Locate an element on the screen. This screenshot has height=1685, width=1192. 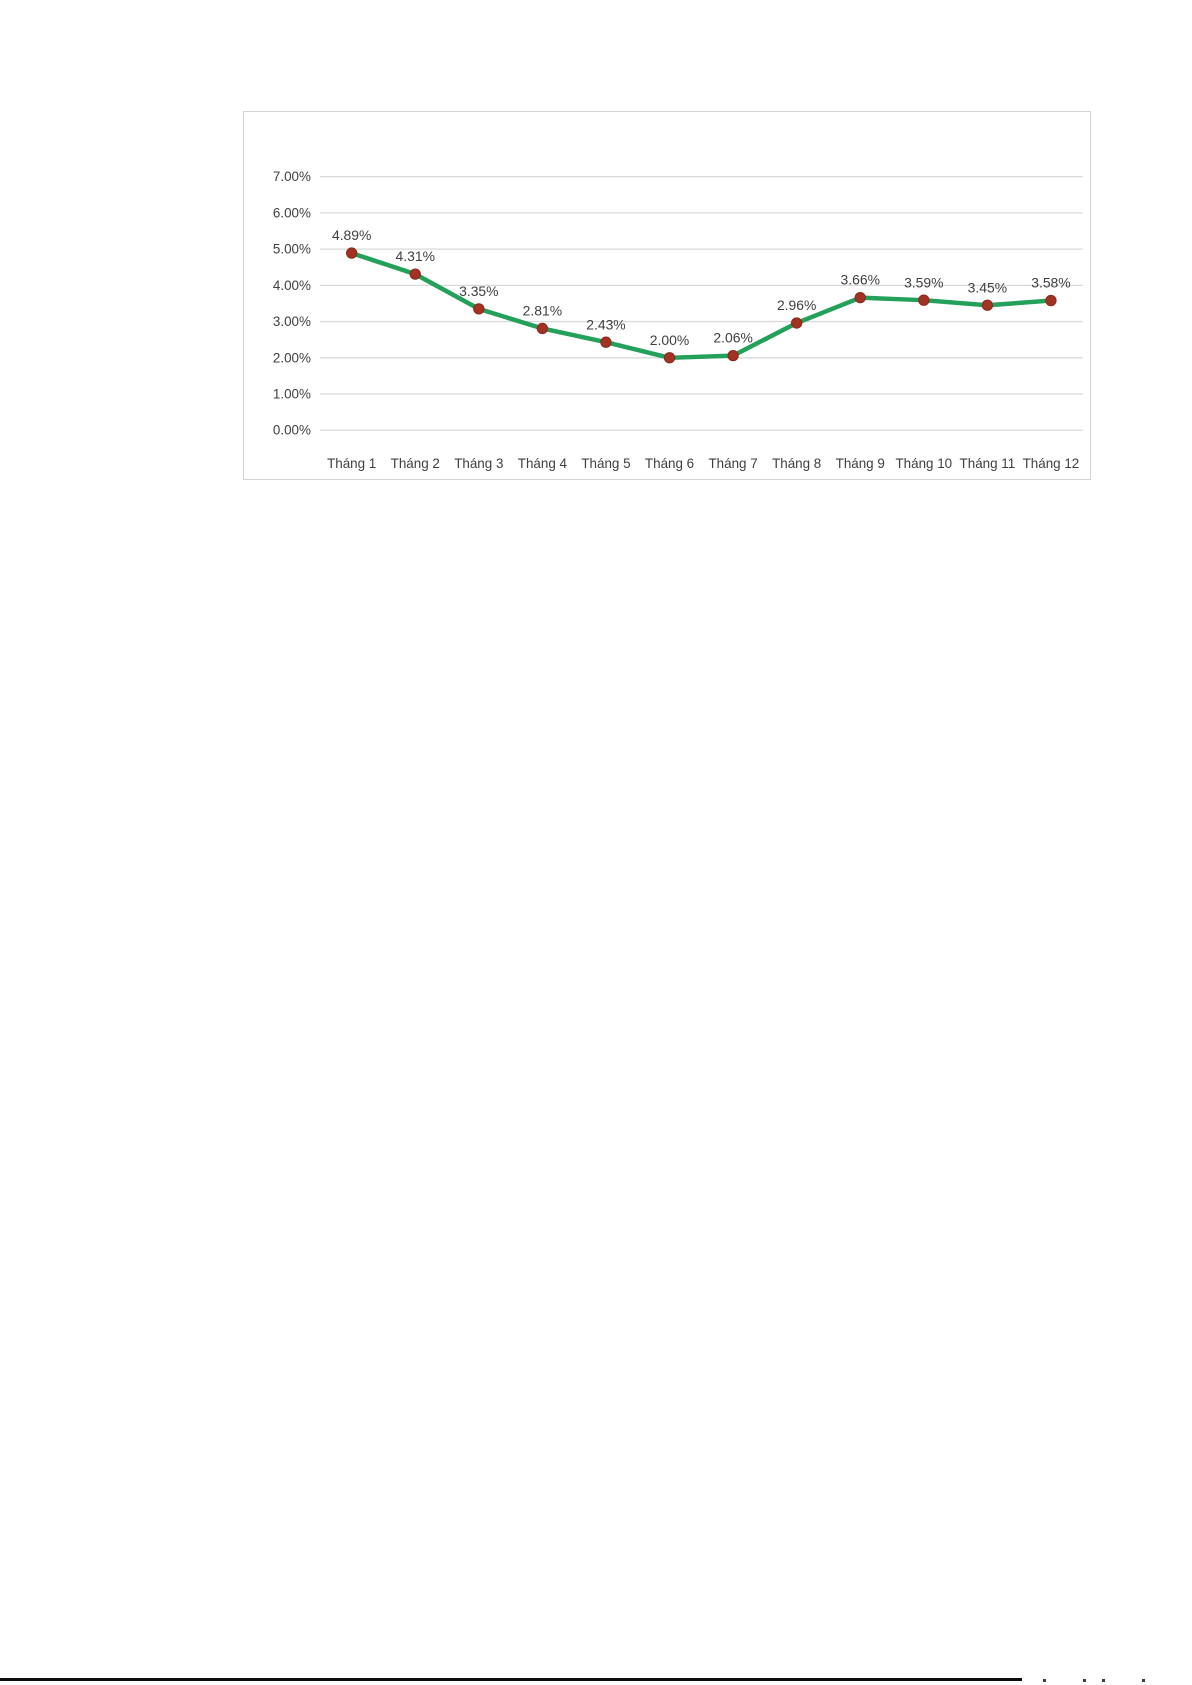
data-point-label: 2.96% is located at coordinates (796, 305).